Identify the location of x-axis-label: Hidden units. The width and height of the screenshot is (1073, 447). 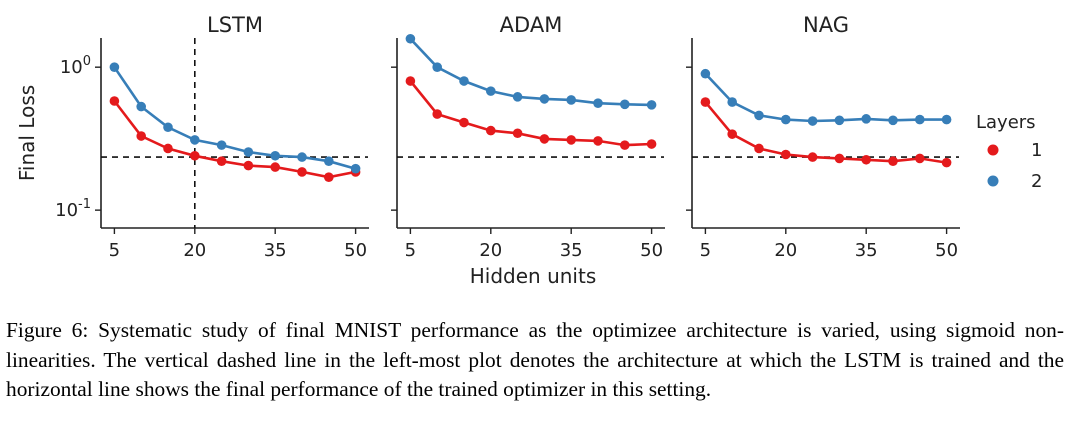
(533, 276).